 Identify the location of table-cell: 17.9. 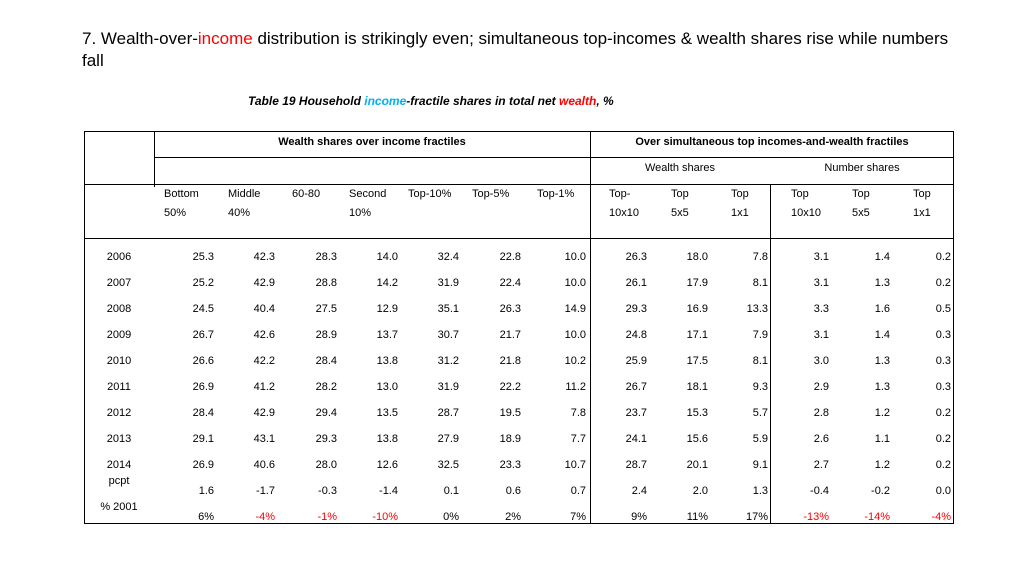
(697, 283).